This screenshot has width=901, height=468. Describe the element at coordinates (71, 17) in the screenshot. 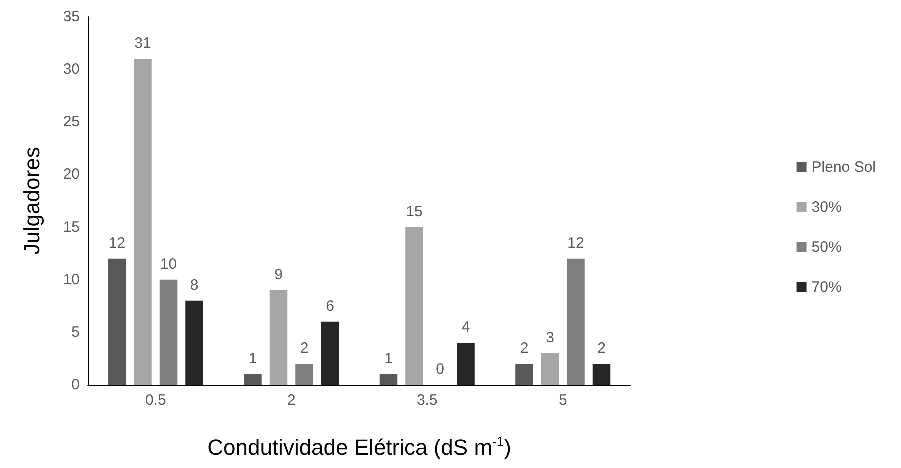

I see `y-tick-label: 35` at that location.